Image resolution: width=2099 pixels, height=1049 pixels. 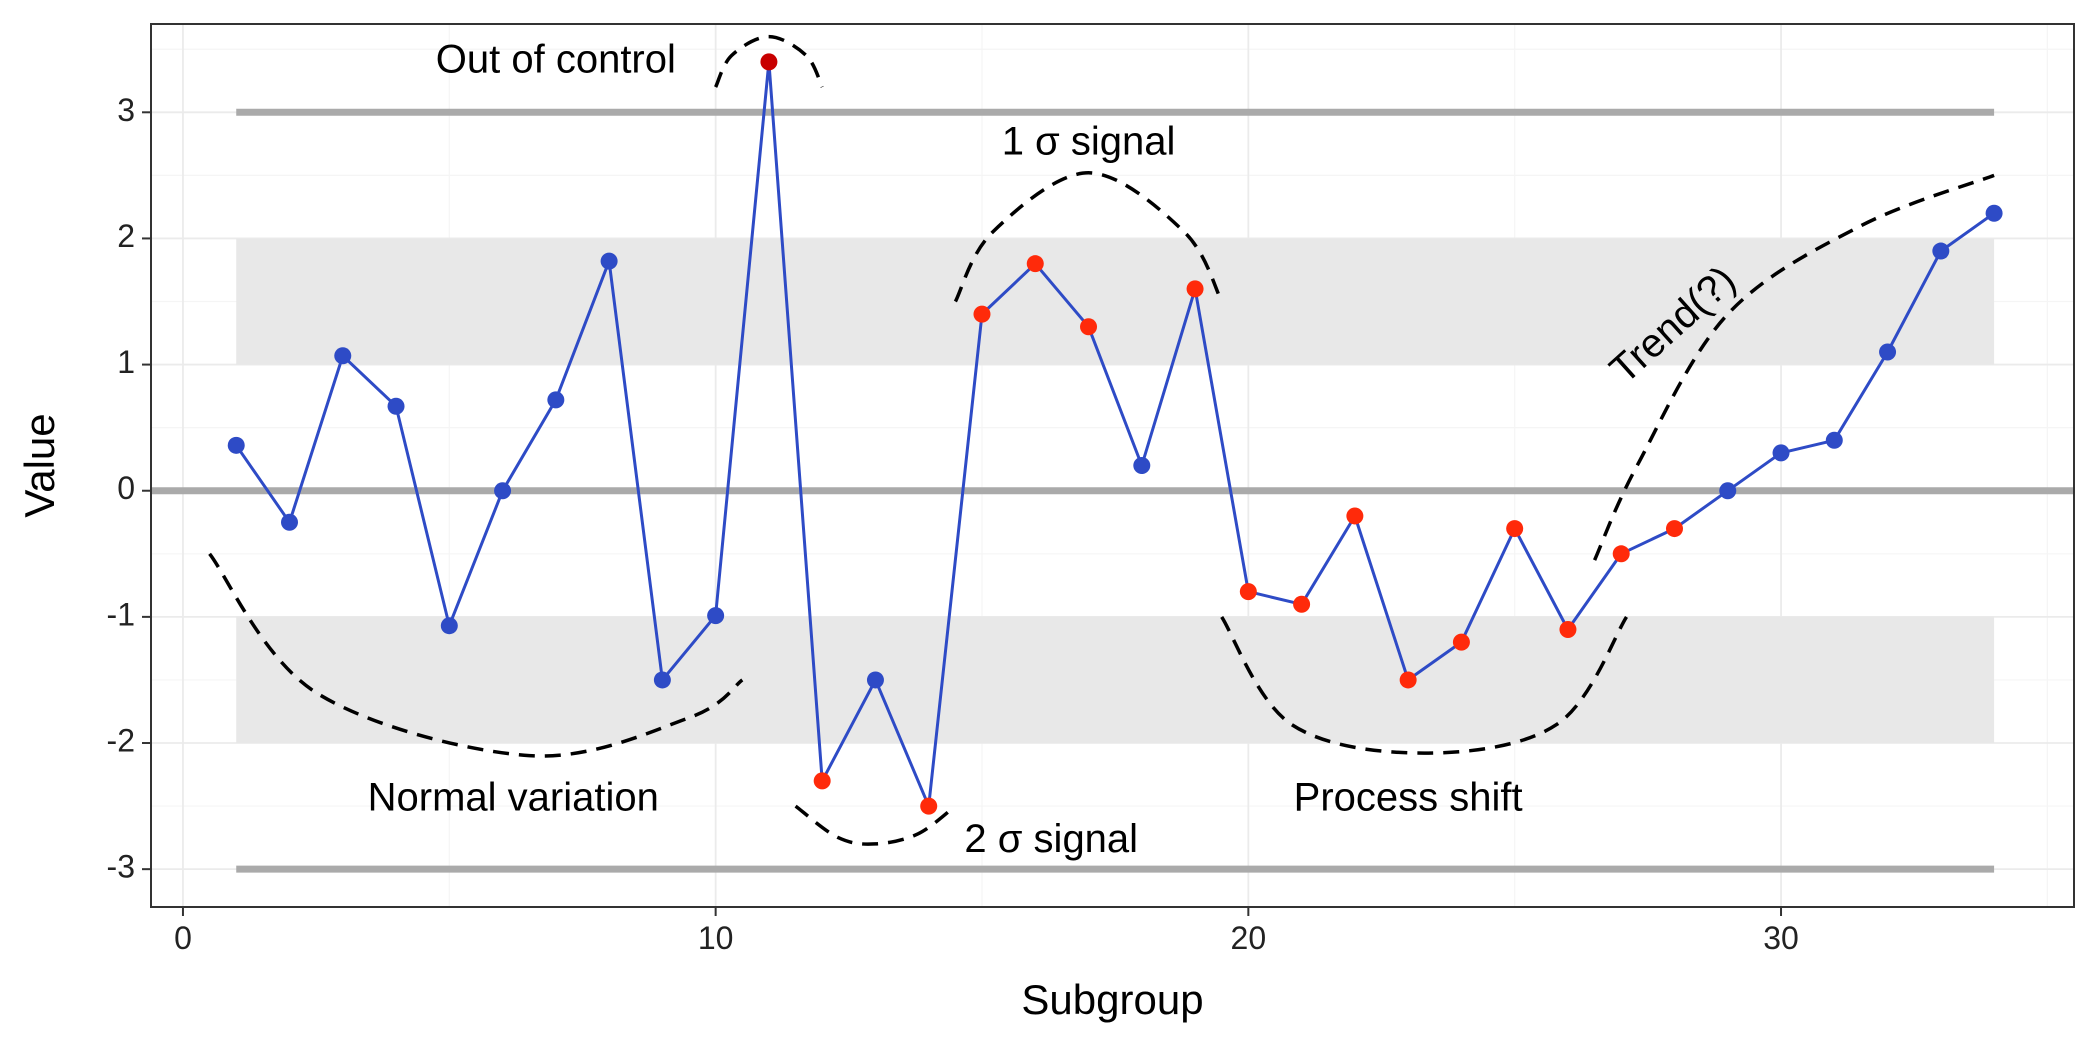 I want to click on x-axis-title: Subgroup, so click(x=1112, y=999).